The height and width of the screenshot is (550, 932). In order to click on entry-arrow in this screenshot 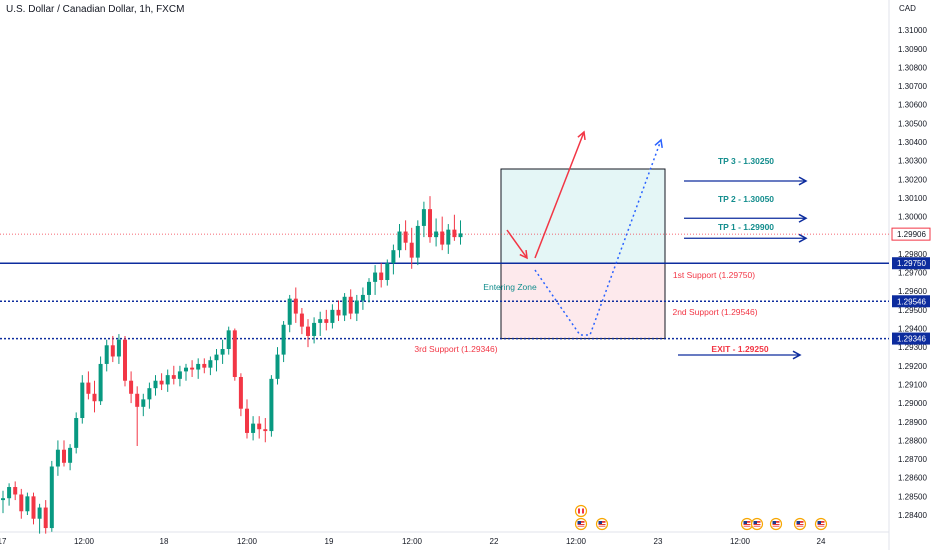, I will do `click(517, 244)`.